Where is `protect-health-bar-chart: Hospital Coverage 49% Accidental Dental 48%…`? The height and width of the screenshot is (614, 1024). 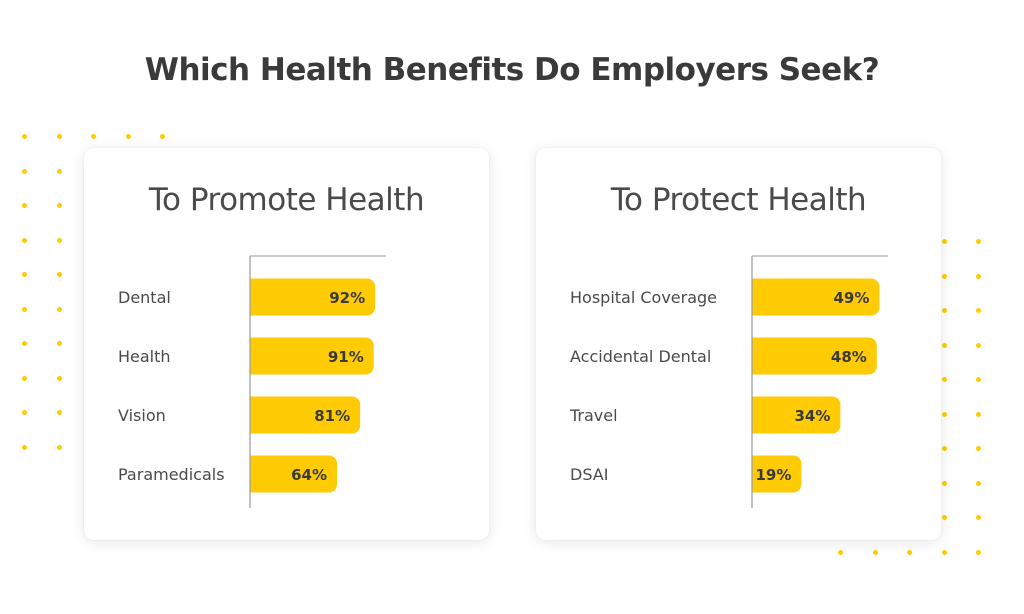
protect-health-bar-chart: Hospital Coverage 49% Accidental Dental 48%… is located at coordinates (728, 382).